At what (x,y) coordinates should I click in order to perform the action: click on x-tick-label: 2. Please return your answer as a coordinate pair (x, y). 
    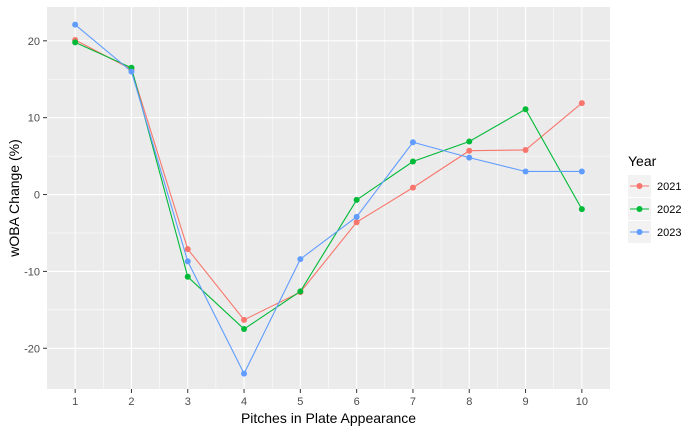
    Looking at the image, I should click on (131, 402).